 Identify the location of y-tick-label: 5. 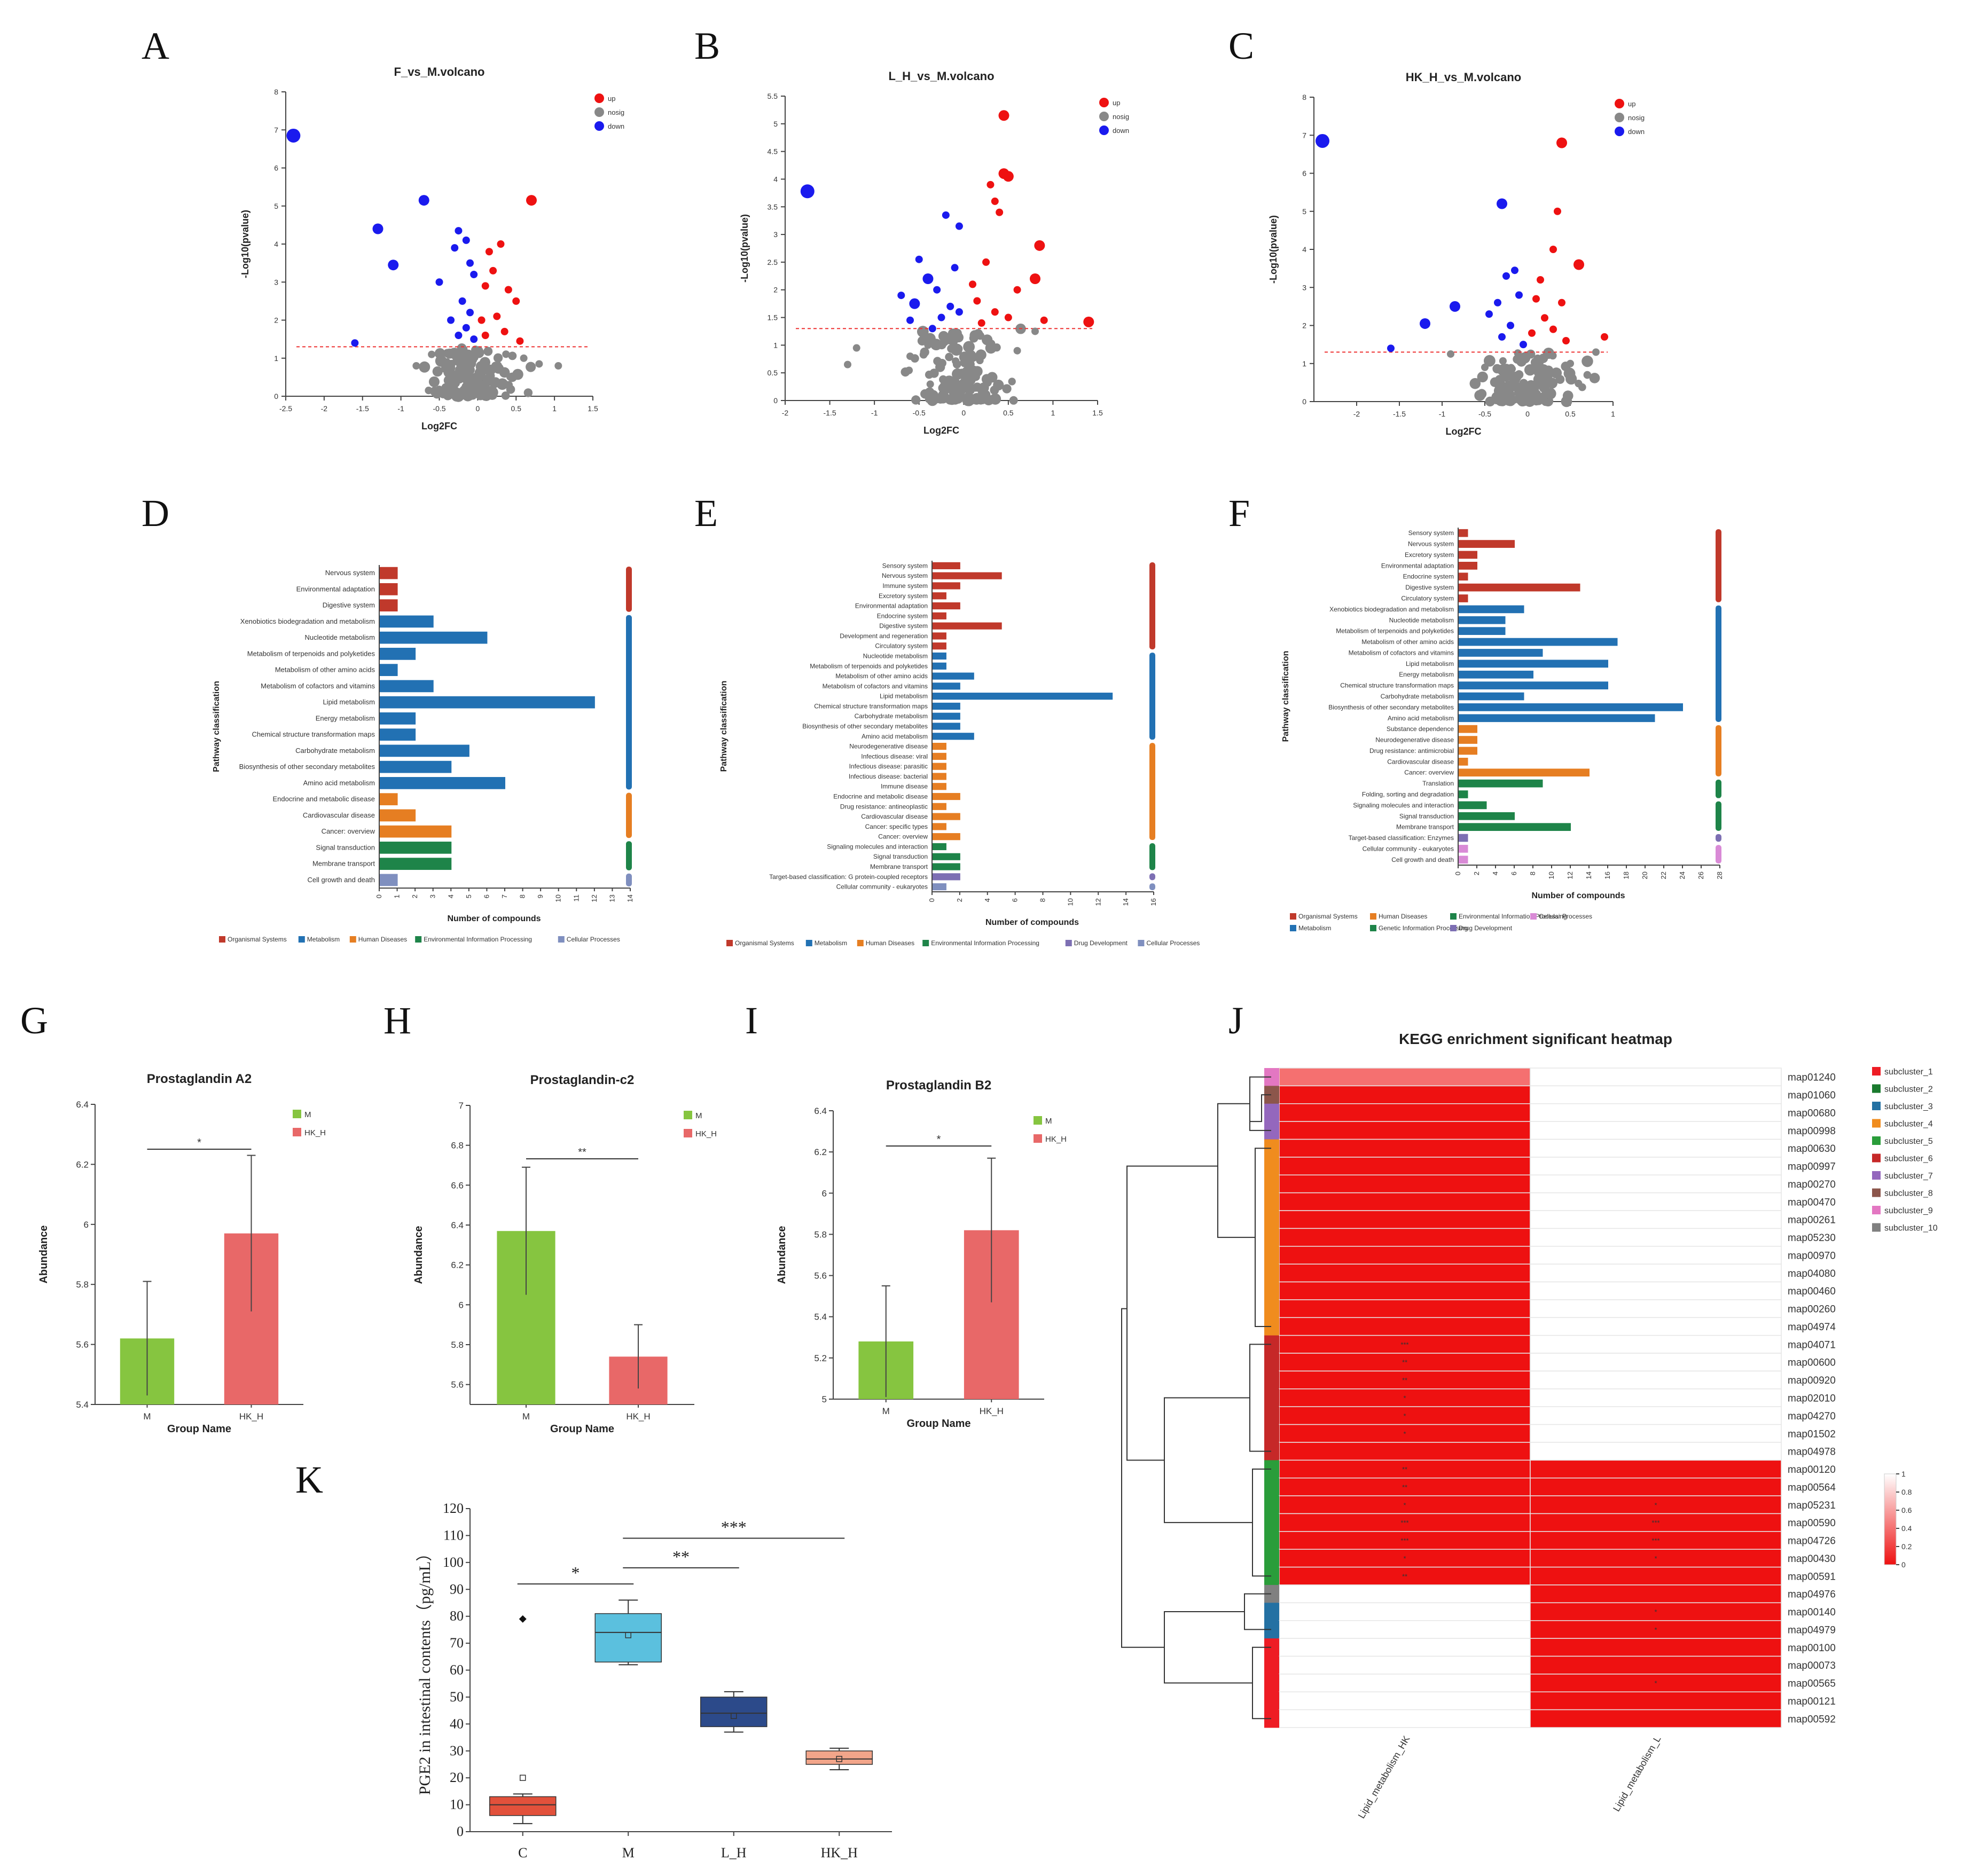
(824, 1399).